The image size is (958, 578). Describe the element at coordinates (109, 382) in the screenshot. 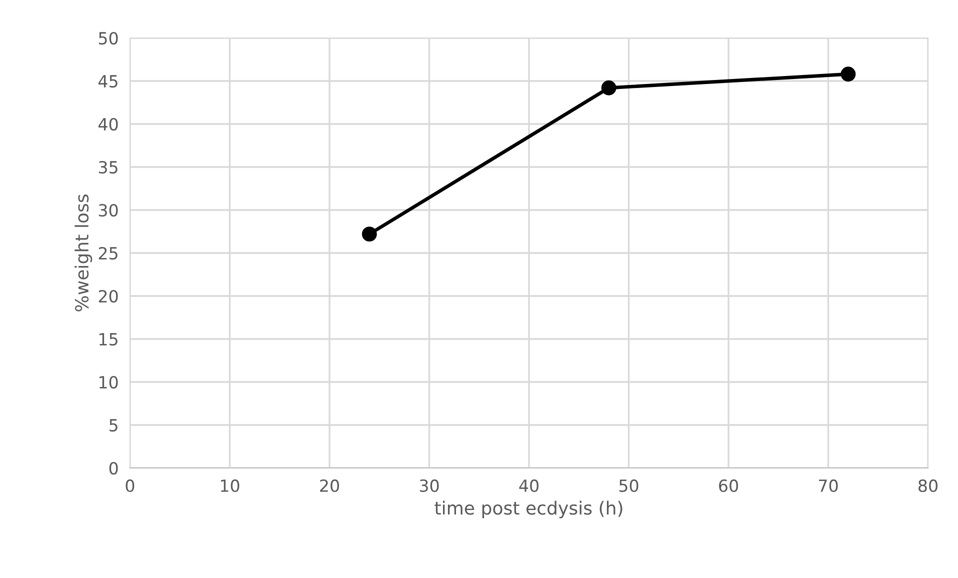

I see `y-tick-label: 10` at that location.